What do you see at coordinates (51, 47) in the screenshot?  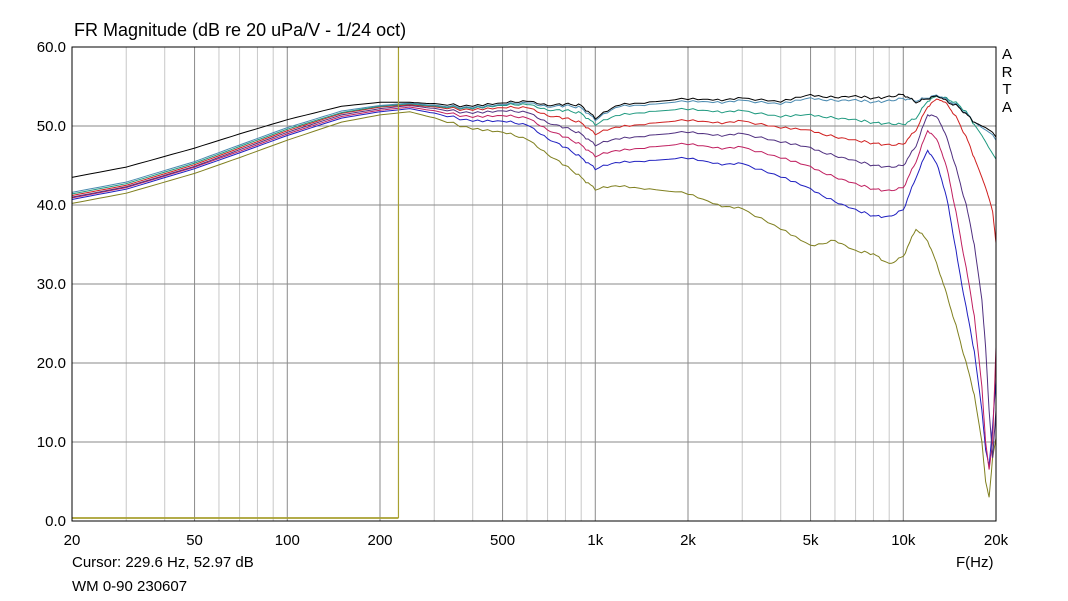 I see `y-tick-label: 60.0` at bounding box center [51, 47].